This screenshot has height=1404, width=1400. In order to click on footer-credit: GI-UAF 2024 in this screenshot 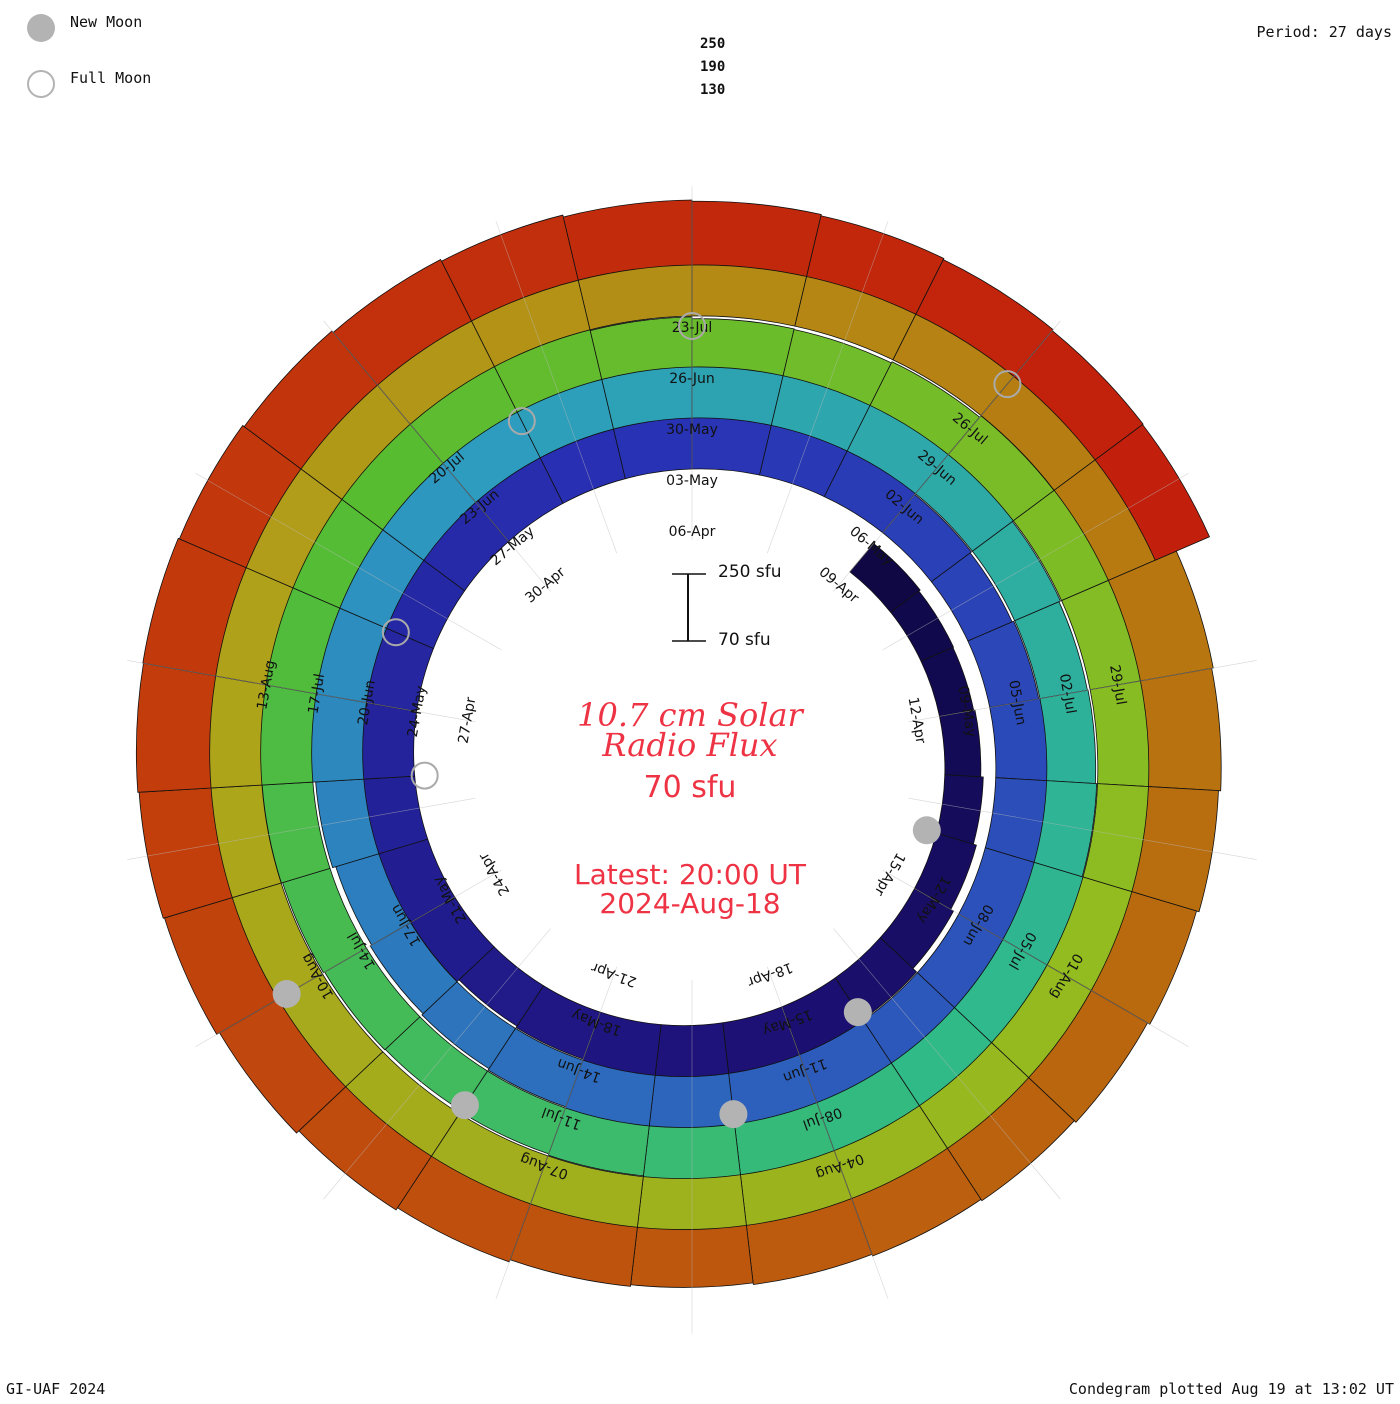, I will do `click(56, 1389)`.